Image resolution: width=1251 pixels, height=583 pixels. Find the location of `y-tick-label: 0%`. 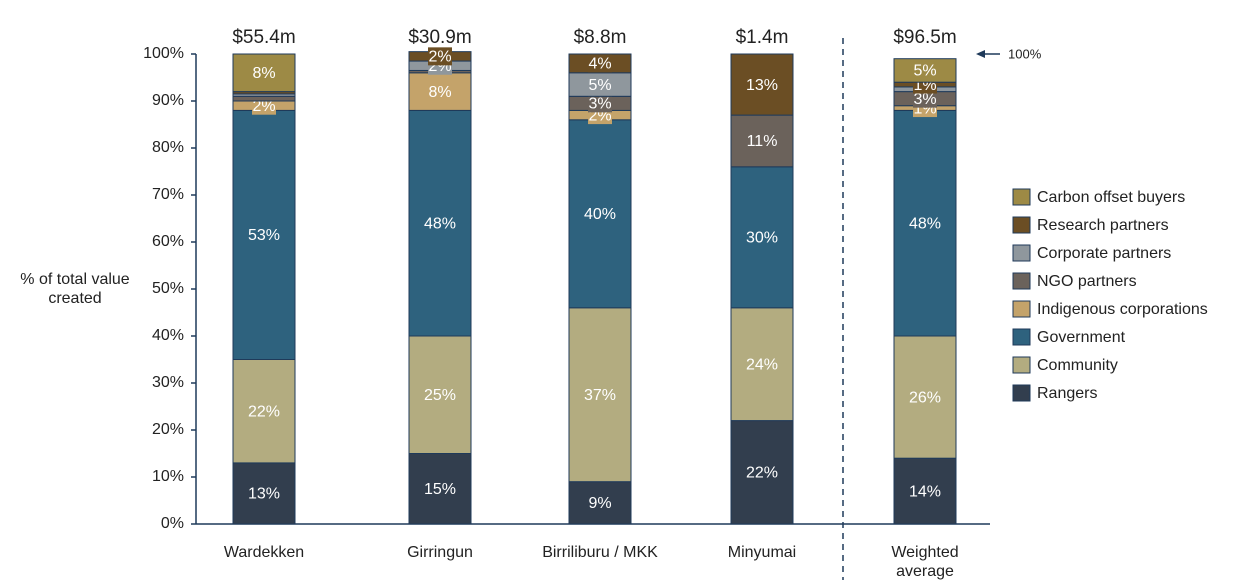

y-tick-label: 0% is located at coordinates (172, 523).